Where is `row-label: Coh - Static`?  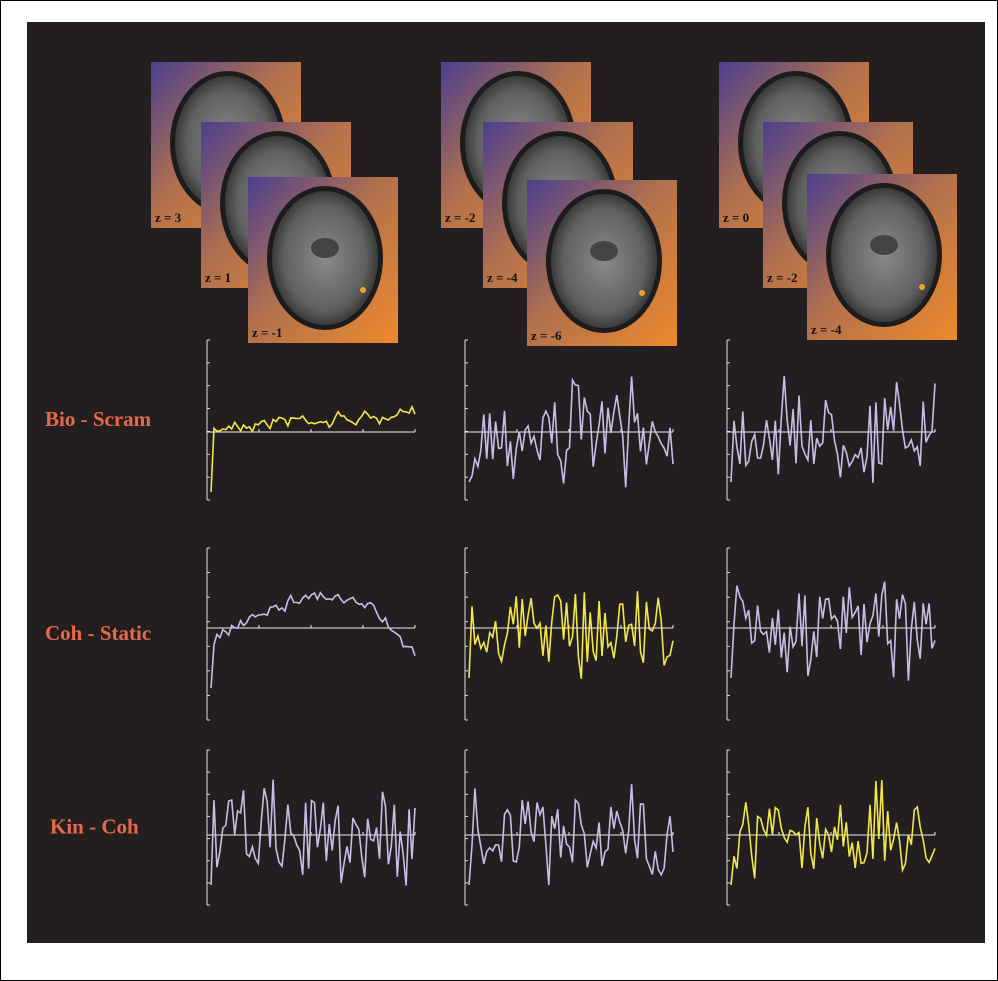
row-label: Coh - Static is located at coordinates (98, 633).